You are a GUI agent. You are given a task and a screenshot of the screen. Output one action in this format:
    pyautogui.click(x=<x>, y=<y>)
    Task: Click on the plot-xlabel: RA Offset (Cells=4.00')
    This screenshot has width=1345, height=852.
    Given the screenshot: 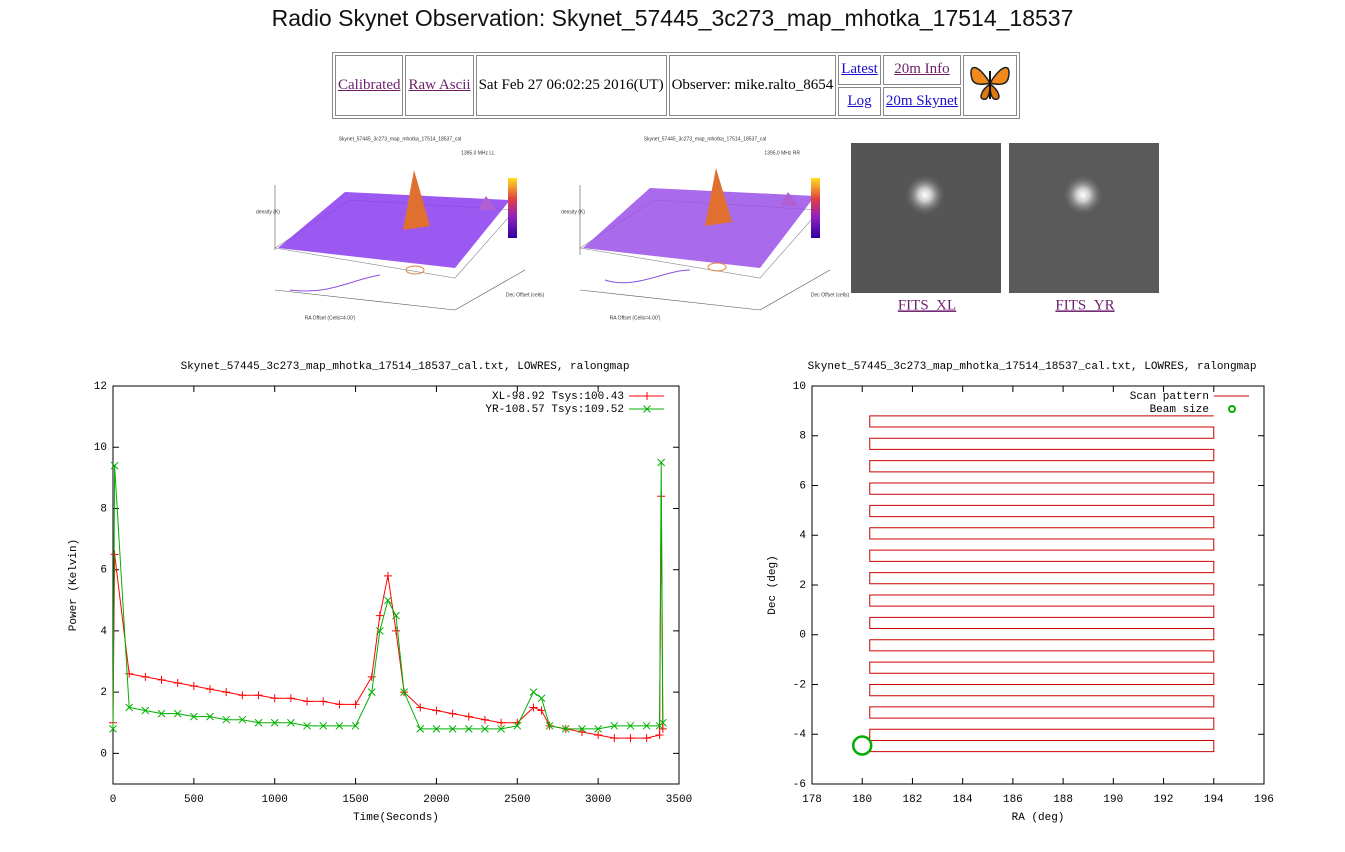 What is the action you would take?
    pyautogui.click(x=330, y=318)
    